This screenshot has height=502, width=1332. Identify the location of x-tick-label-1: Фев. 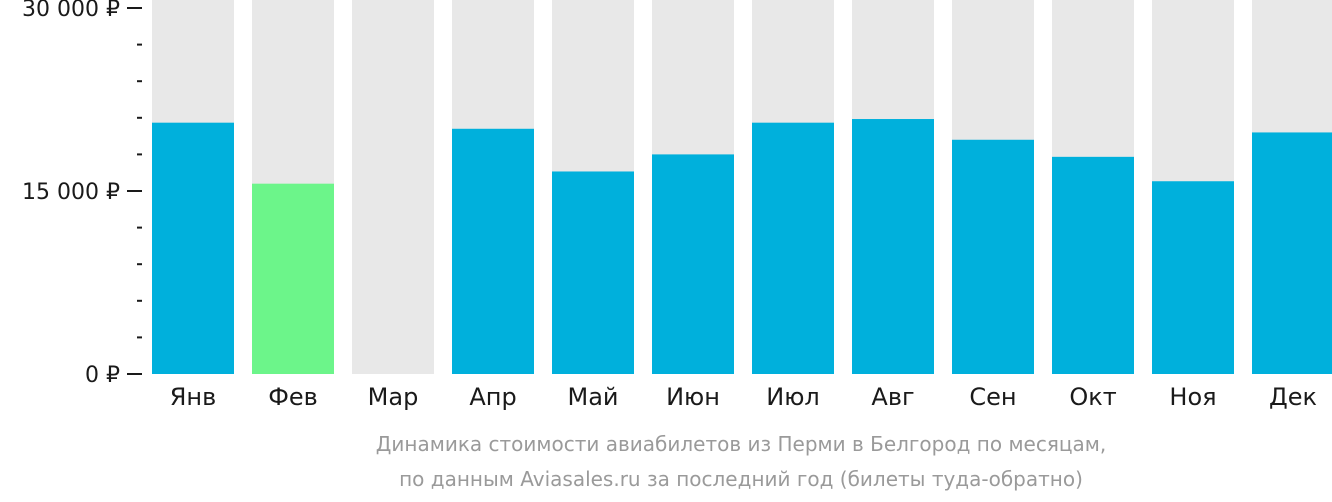
(293, 397).